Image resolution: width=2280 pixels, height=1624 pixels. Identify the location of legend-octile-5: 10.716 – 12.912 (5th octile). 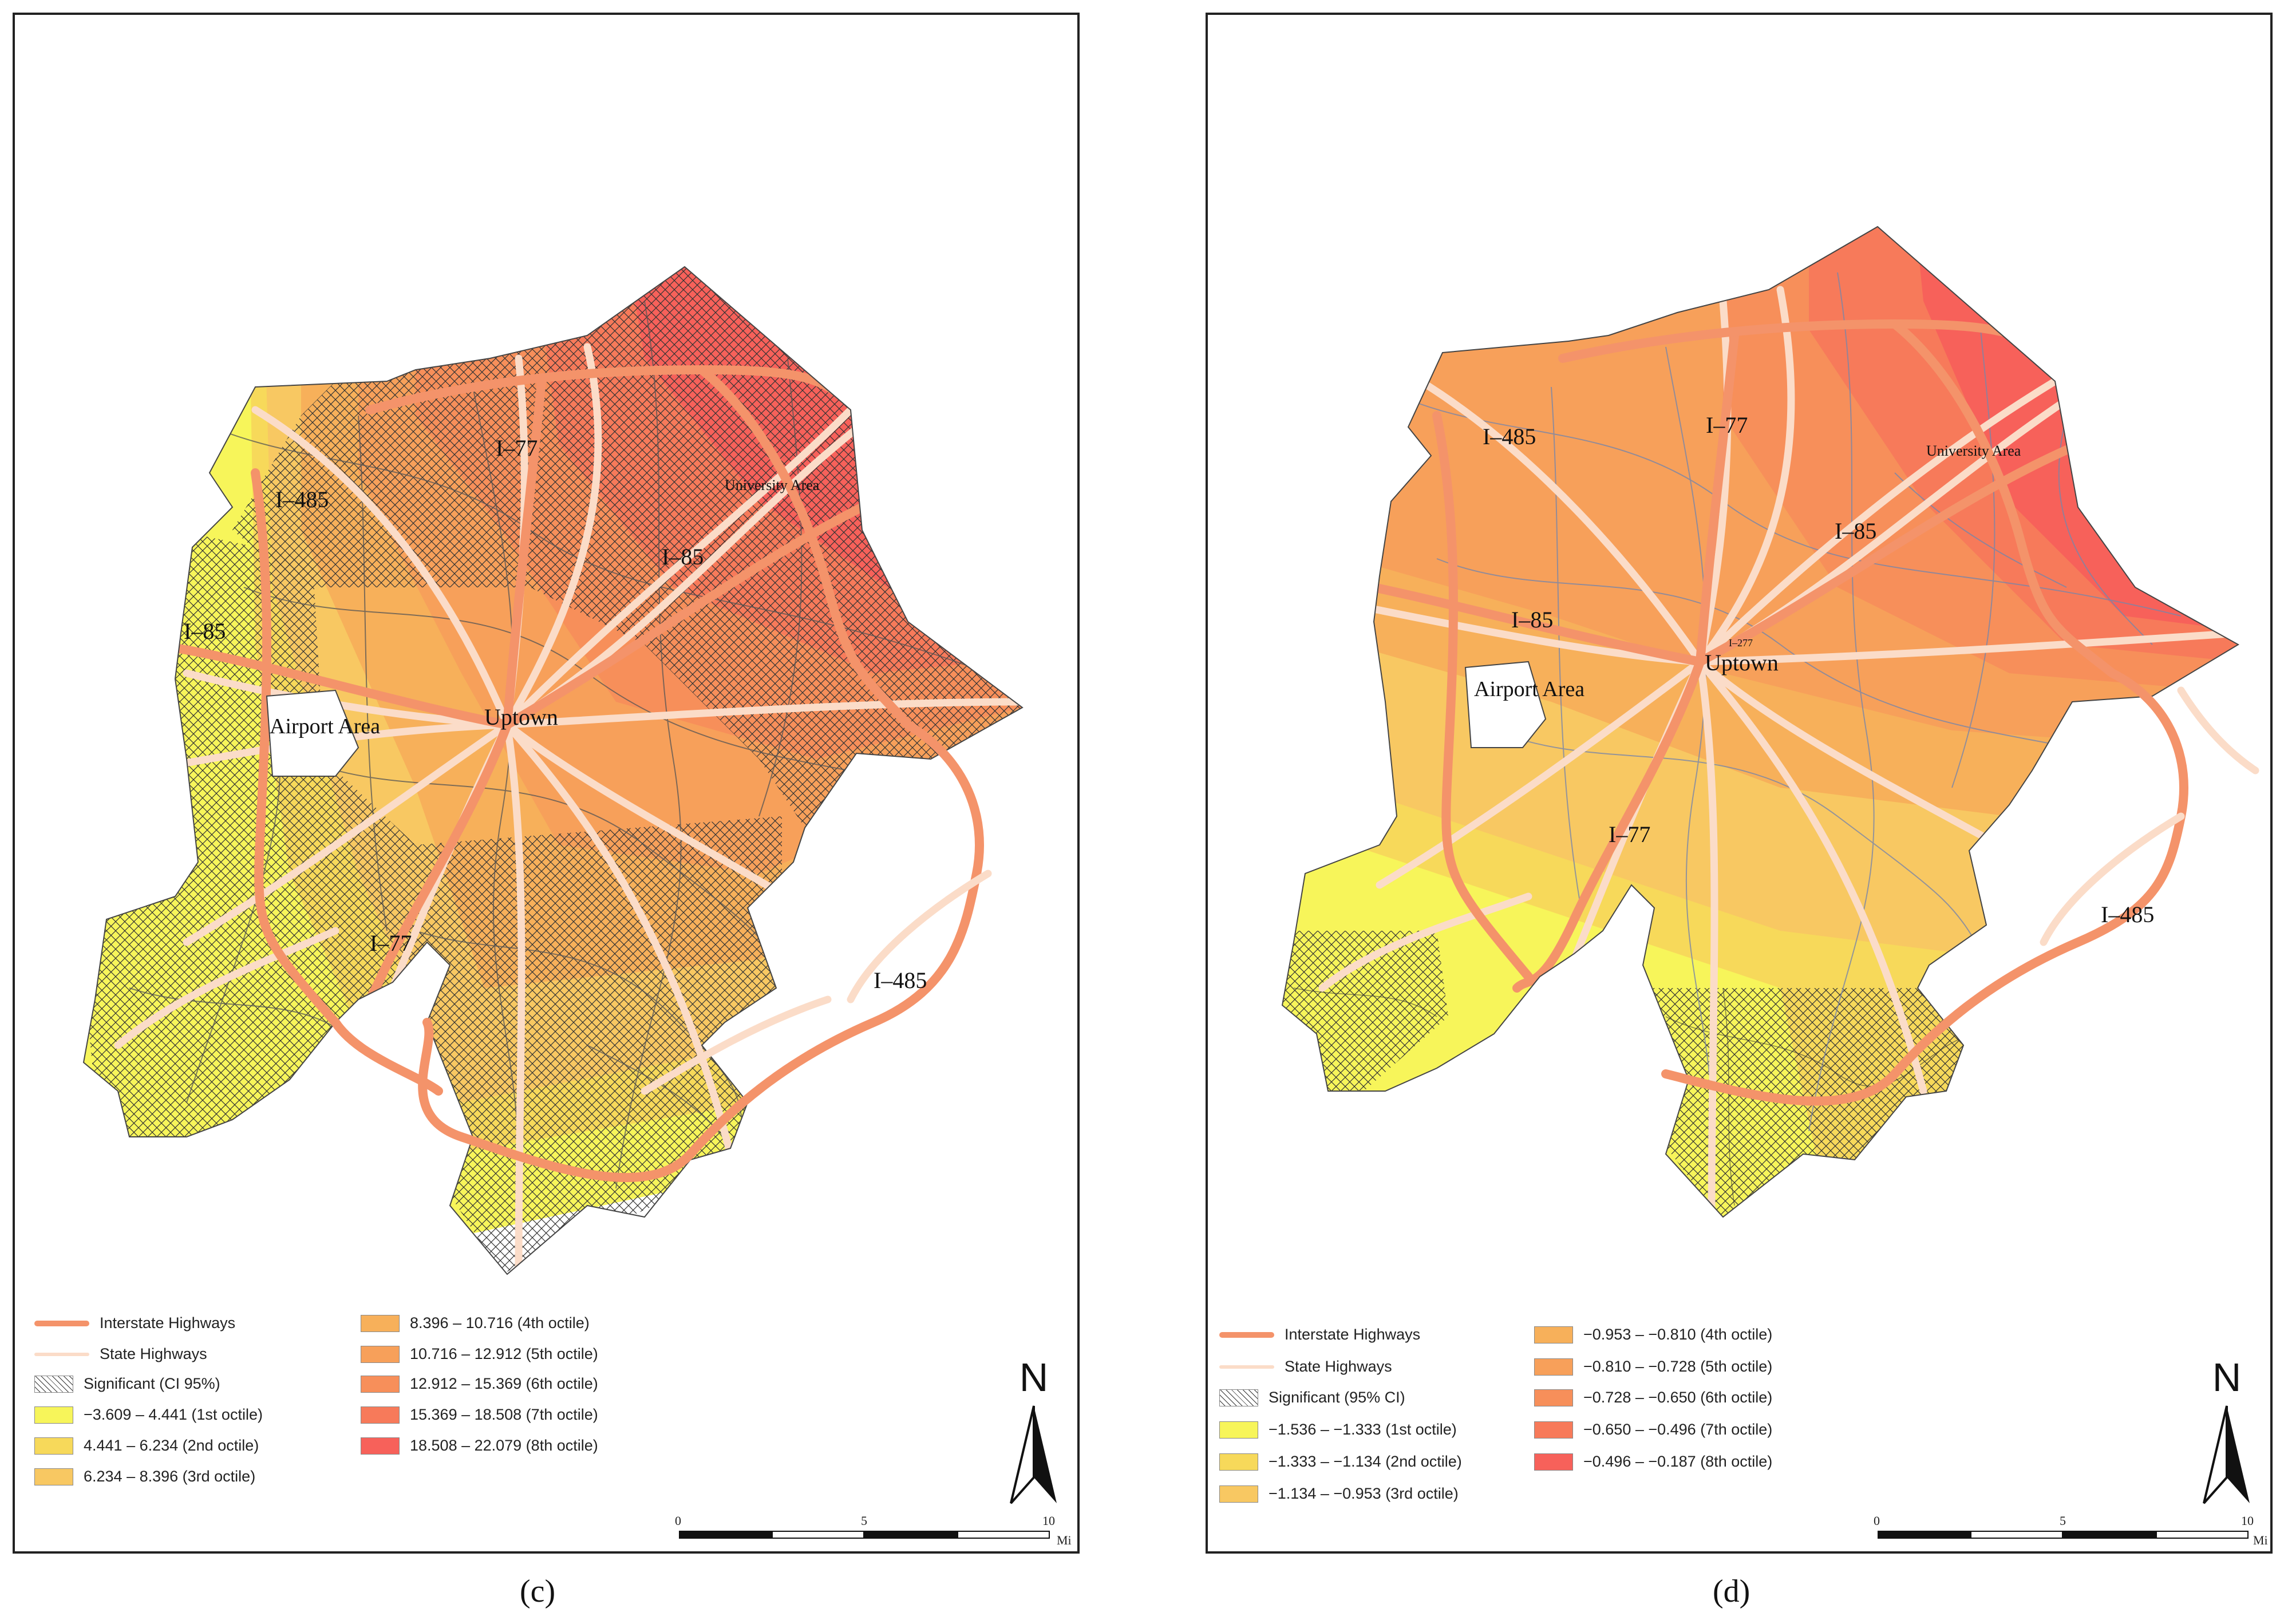
(504, 1353).